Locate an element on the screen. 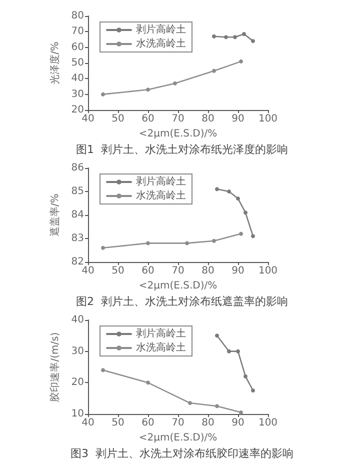 Image resolution: width=364 pixels, height=474 pixels. text: 图2 剥片土、水洗土对涂布纸遮盖率的影响 is located at coordinates (182, 301).